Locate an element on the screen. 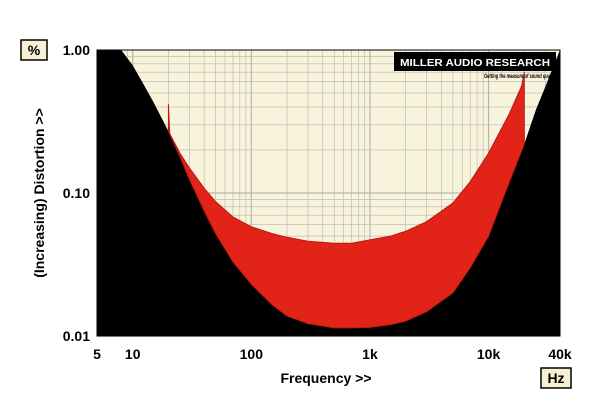 This screenshot has width=600, height=414. y-tick-labels: 0.01 0.10 1.00 is located at coordinates (76, 193).